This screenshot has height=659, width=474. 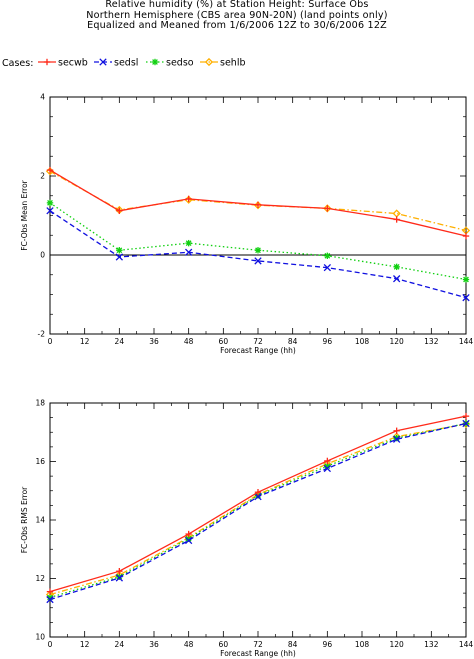 What do you see at coordinates (40, 520) in the screenshot?
I see `y-tick-label: 14` at bounding box center [40, 520].